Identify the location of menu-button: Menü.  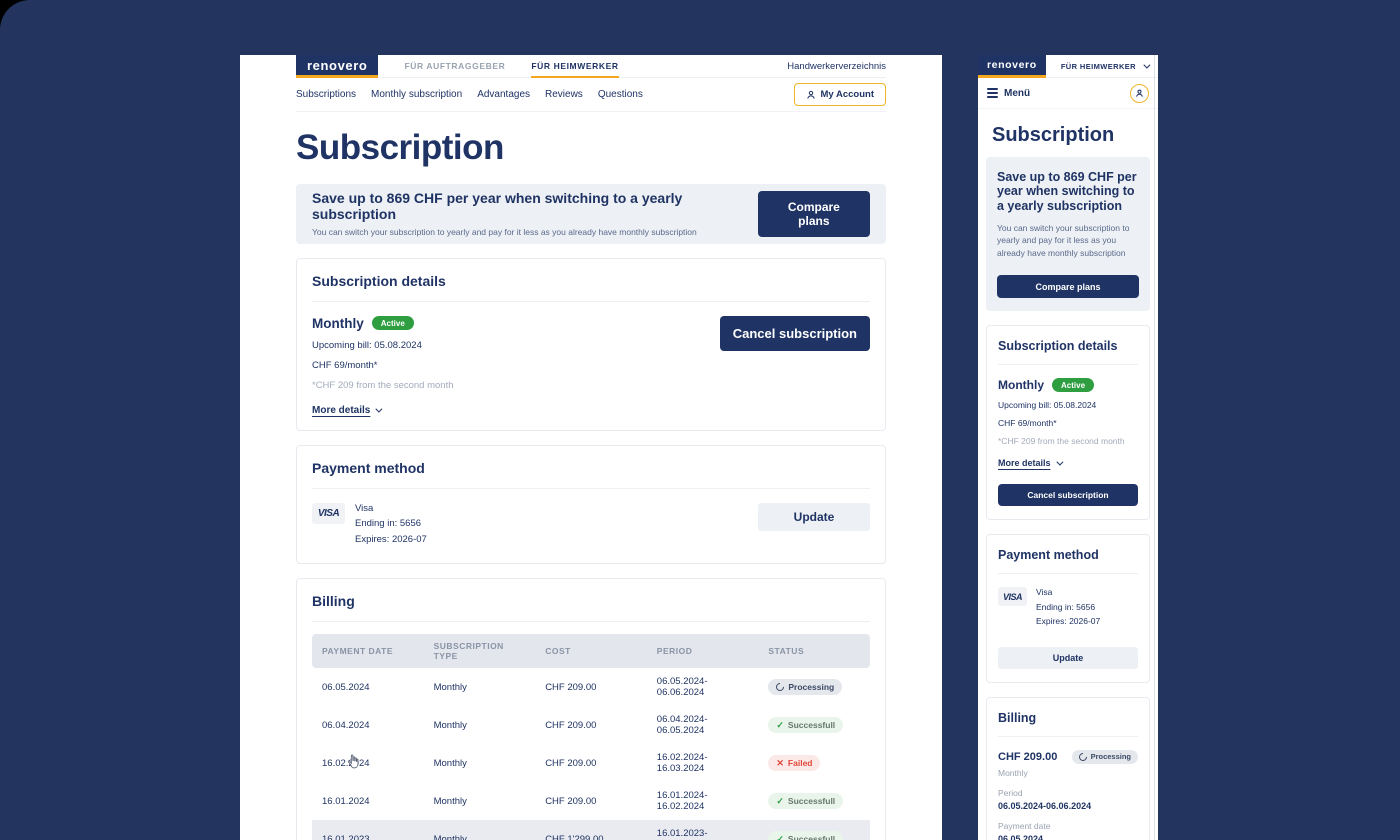
(1008, 93).